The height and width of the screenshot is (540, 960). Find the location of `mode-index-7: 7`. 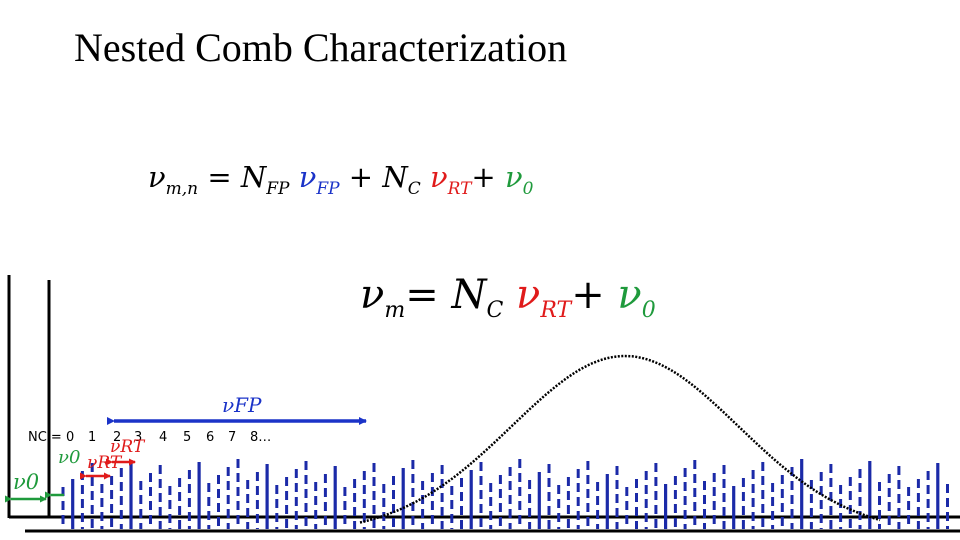

mode-index-7: 7 is located at coordinates (232, 437).